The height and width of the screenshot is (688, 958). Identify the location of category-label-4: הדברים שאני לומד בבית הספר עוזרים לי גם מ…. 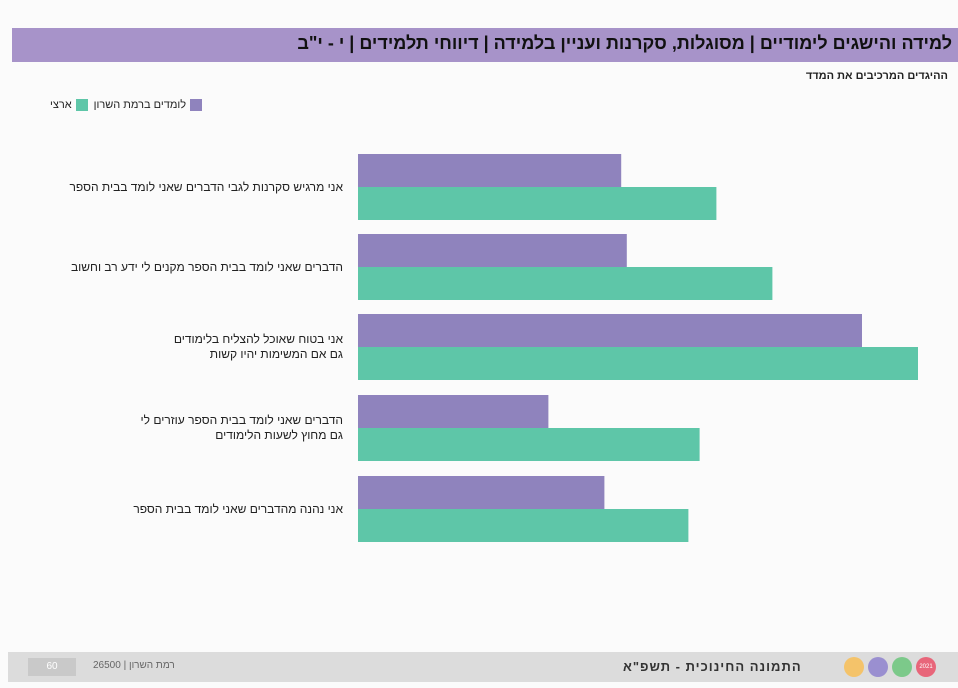
(173, 428).